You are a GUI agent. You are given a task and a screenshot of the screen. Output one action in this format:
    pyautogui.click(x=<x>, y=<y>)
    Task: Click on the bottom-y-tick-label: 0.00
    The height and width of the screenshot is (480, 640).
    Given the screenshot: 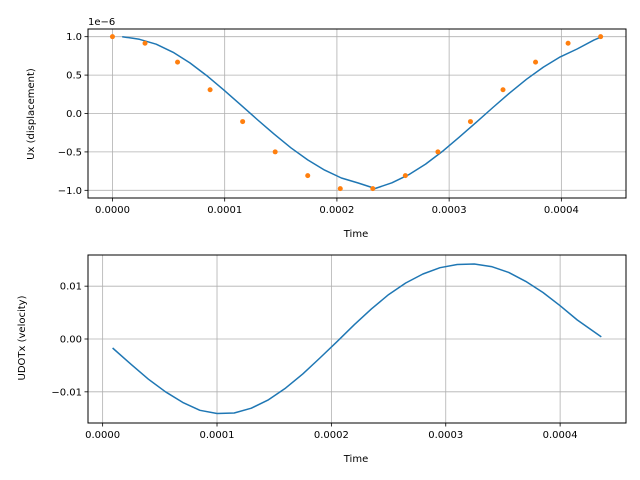 What is the action you would take?
    pyautogui.click(x=71, y=340)
    